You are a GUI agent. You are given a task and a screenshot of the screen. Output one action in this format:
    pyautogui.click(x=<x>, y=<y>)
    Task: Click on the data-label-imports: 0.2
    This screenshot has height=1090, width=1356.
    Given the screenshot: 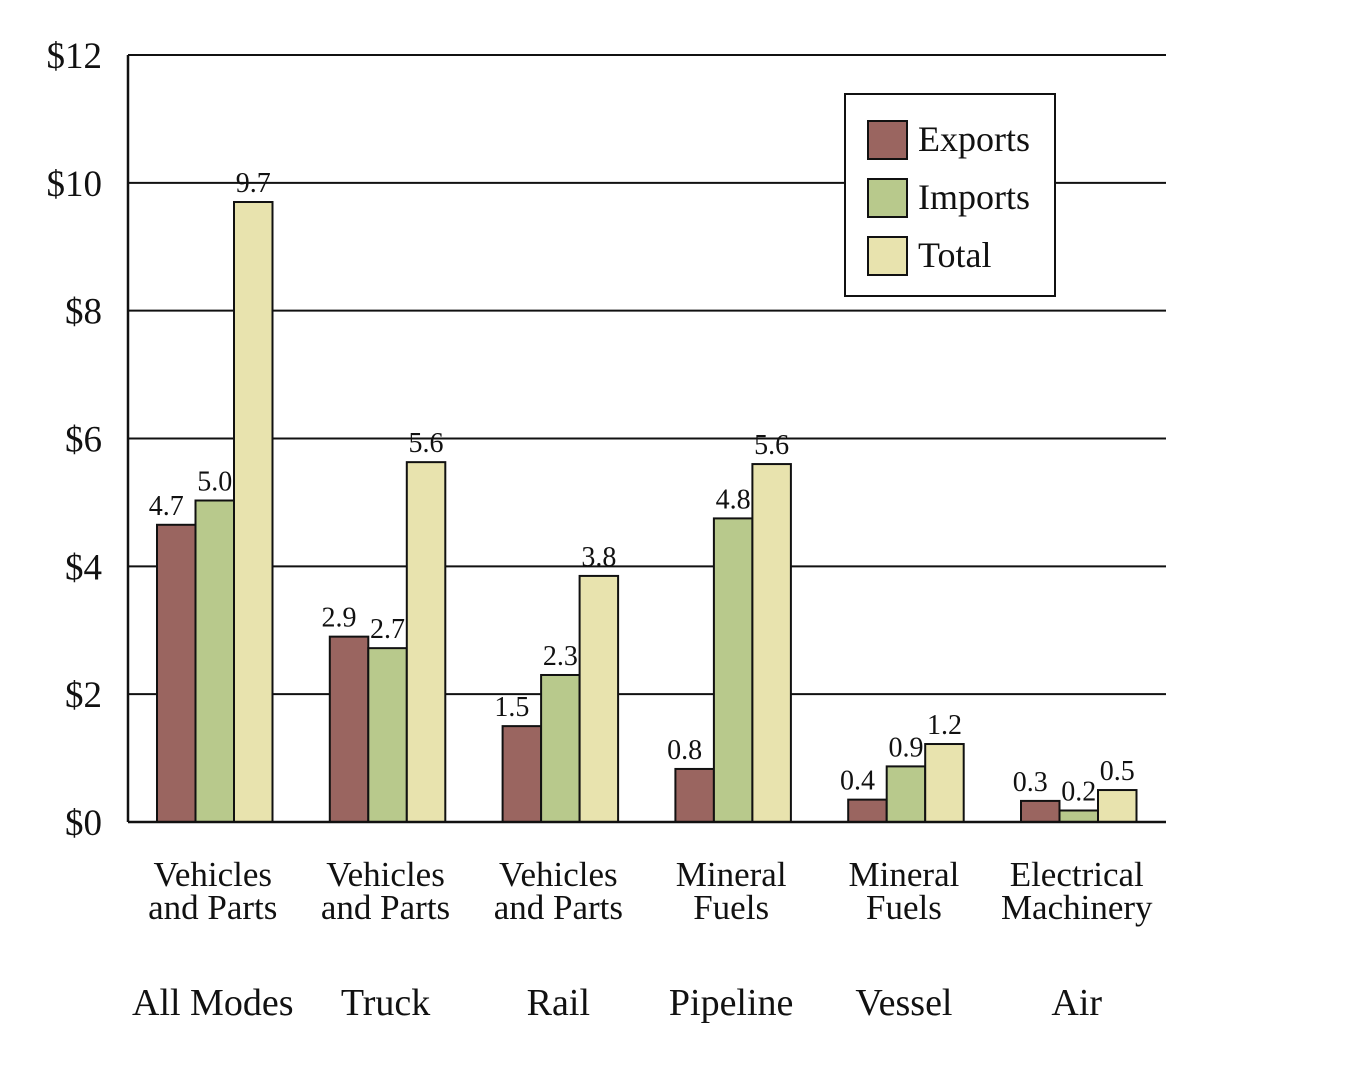 What is the action you would take?
    pyautogui.click(x=1078, y=791)
    